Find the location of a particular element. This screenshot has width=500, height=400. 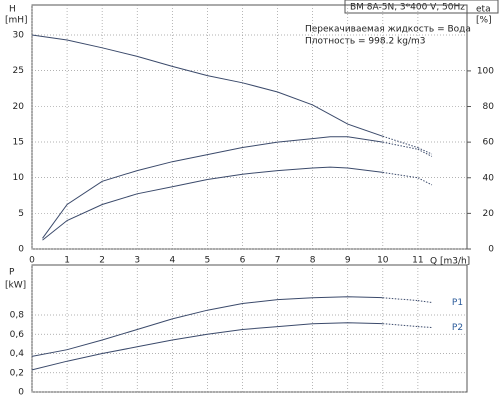

title-box is located at coordinates (421, 7).